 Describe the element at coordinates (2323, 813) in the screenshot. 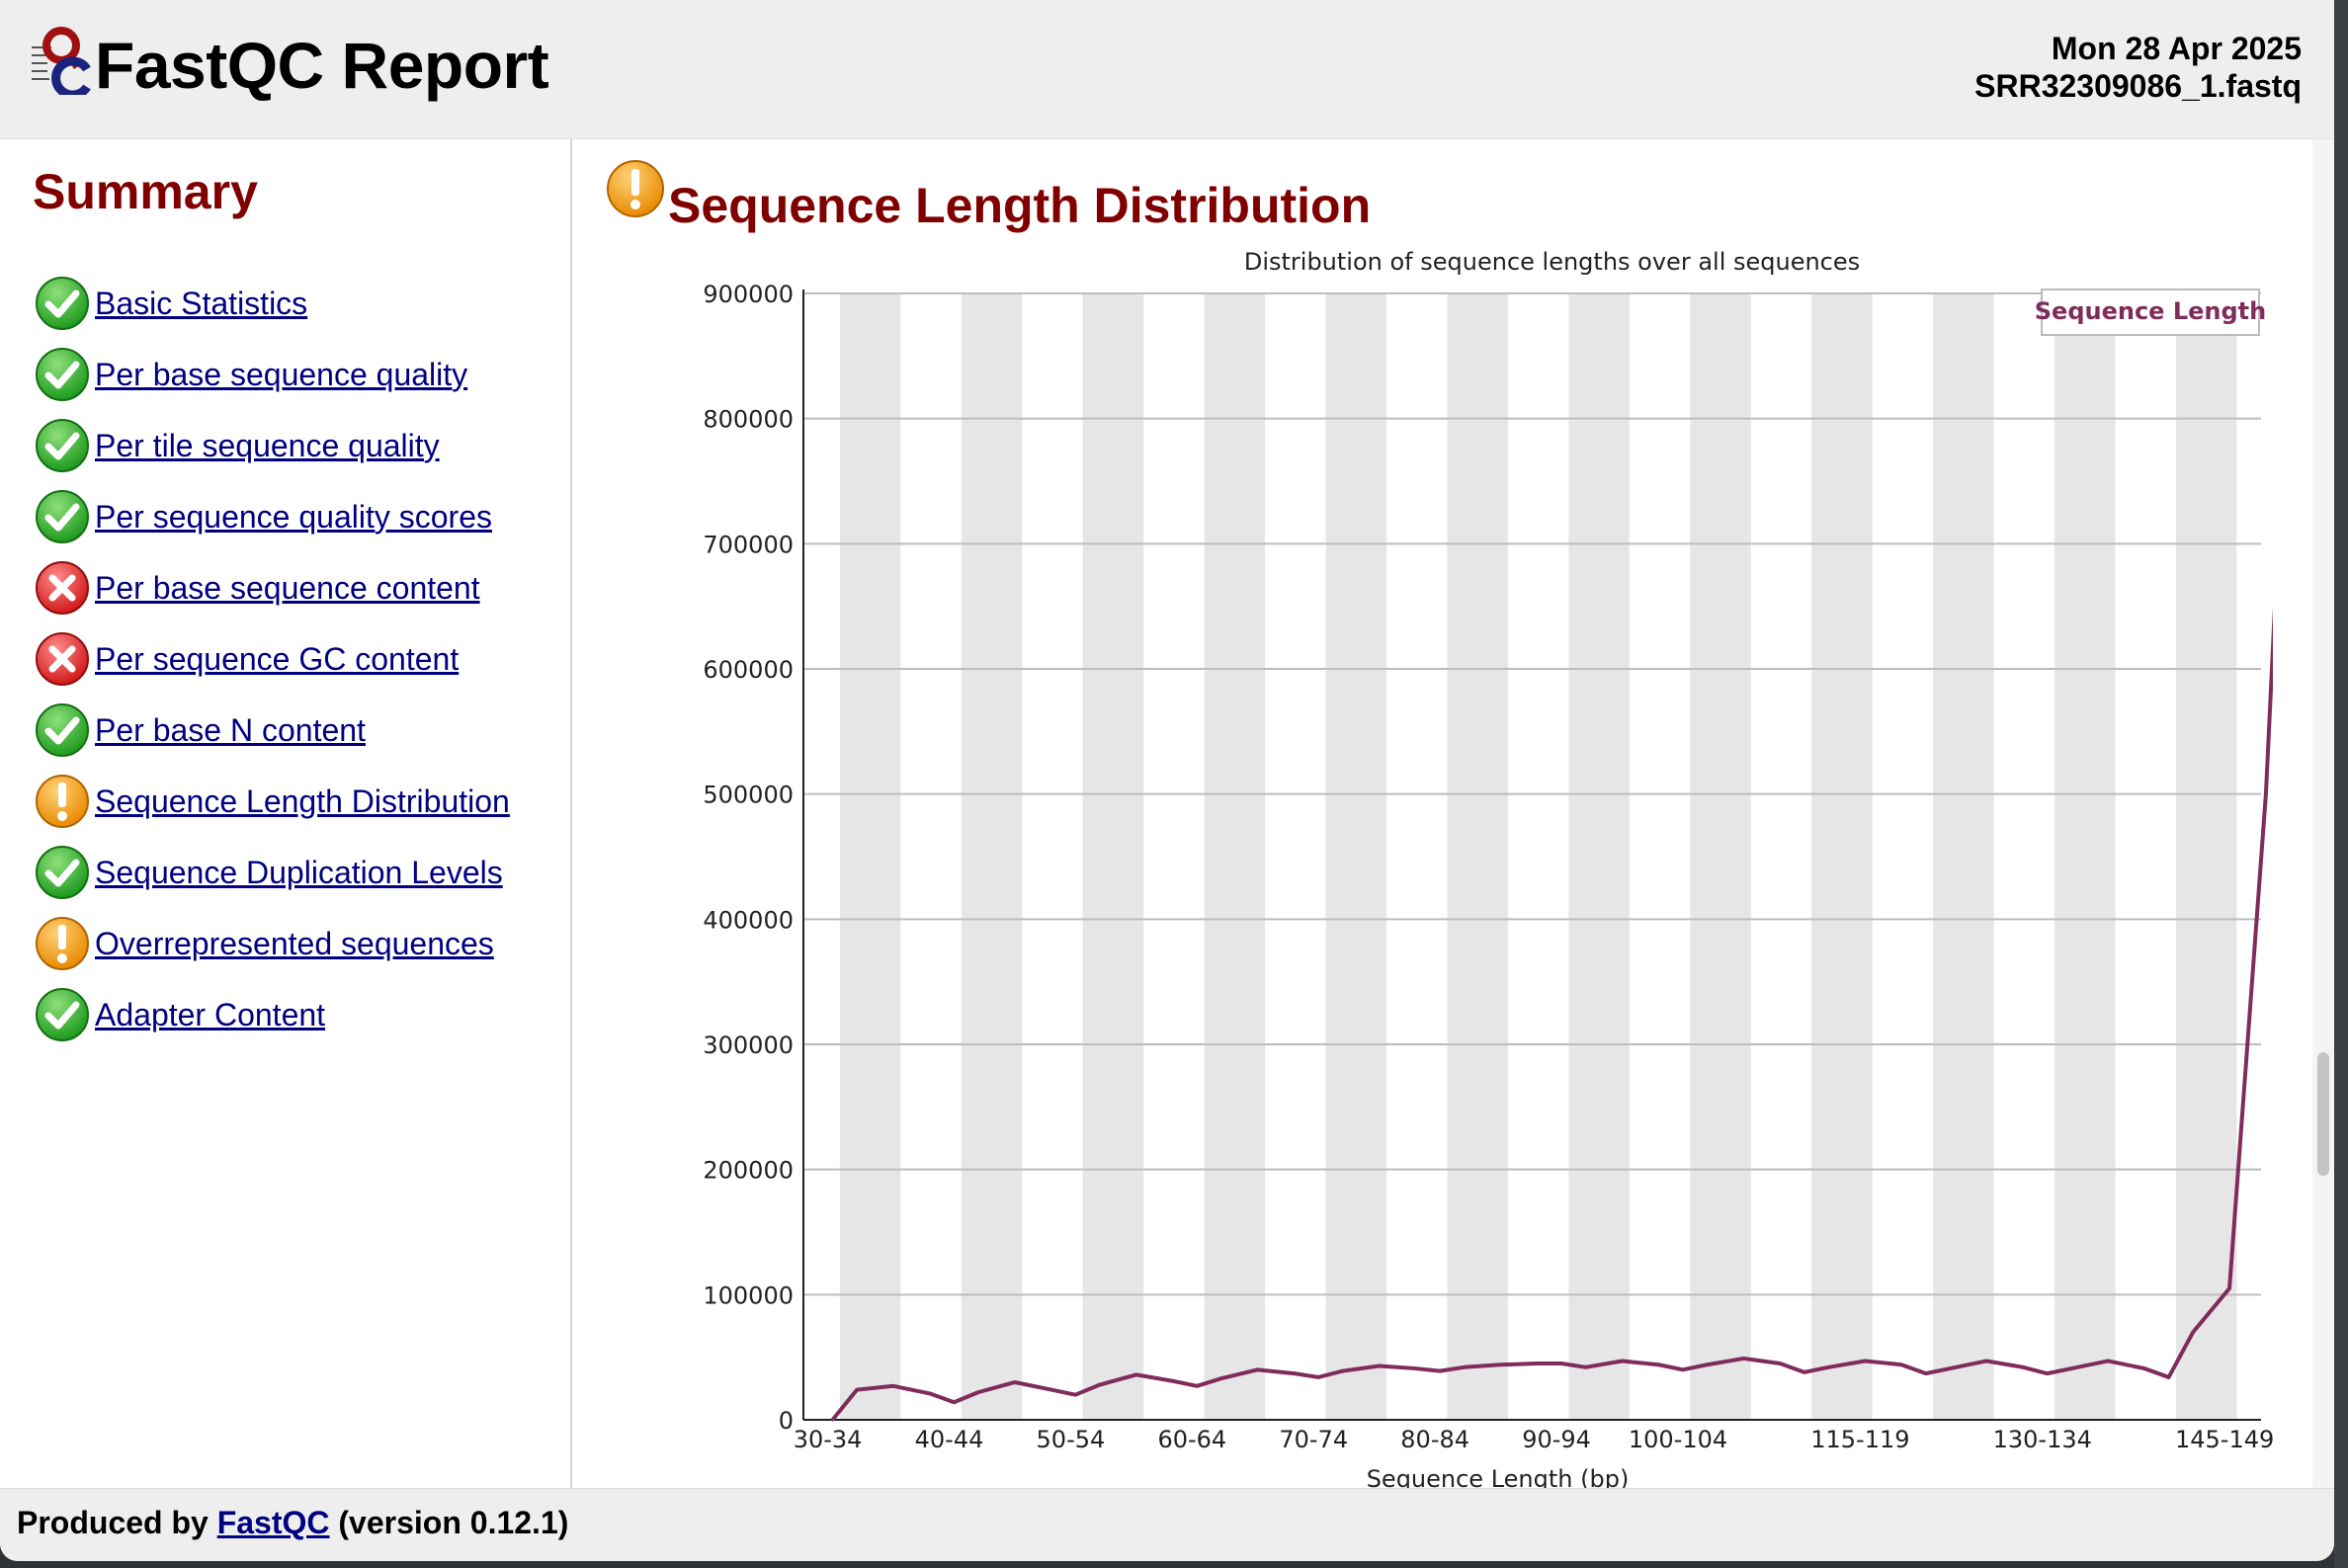

I see `vertical-scrollbar` at that location.